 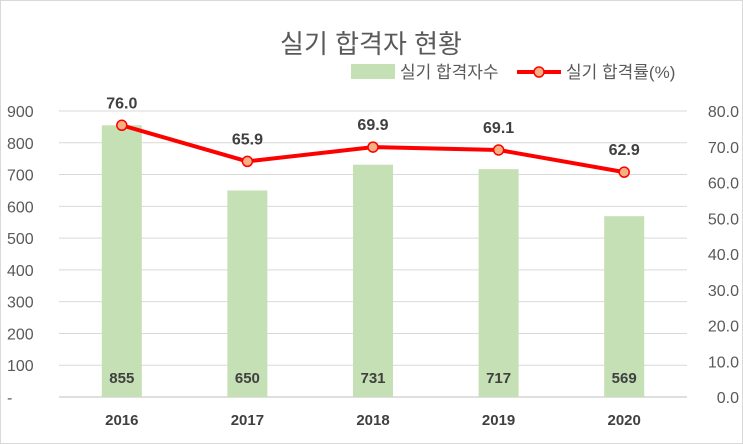 I want to click on right-axis-ticks: 0.0 10.0 20.0 30.0 40.0 50.0 60.0 70.0 80.0, so click(x=723, y=255).